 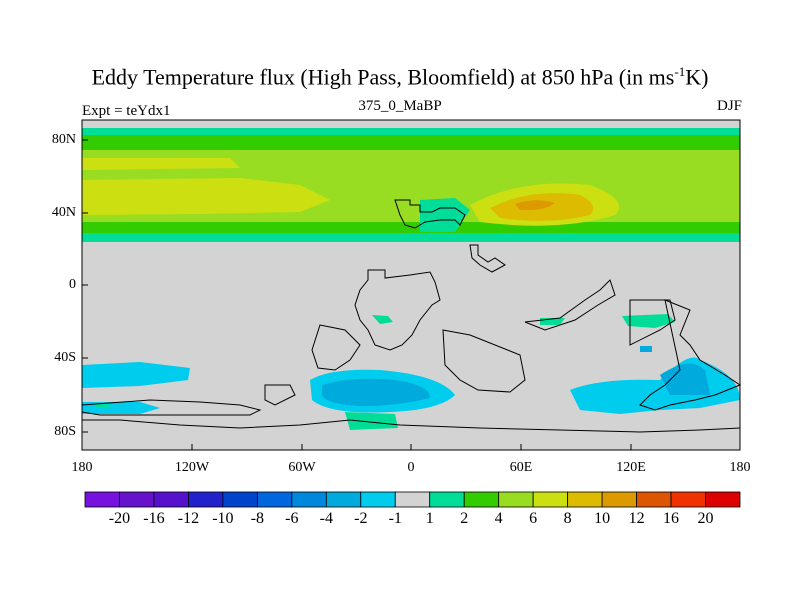 I want to click on small-blue-patch, so click(x=646, y=349).